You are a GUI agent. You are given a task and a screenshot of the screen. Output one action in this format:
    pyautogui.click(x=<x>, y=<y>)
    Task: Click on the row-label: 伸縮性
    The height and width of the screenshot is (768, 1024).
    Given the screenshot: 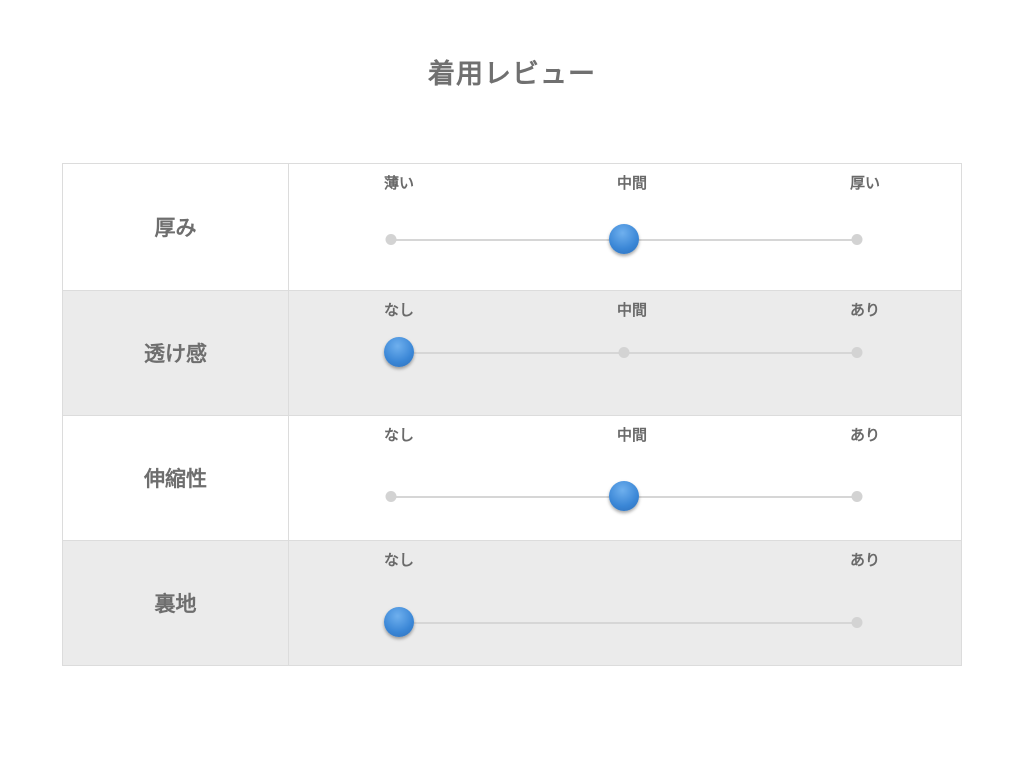 What is the action you would take?
    pyautogui.click(x=176, y=478)
    